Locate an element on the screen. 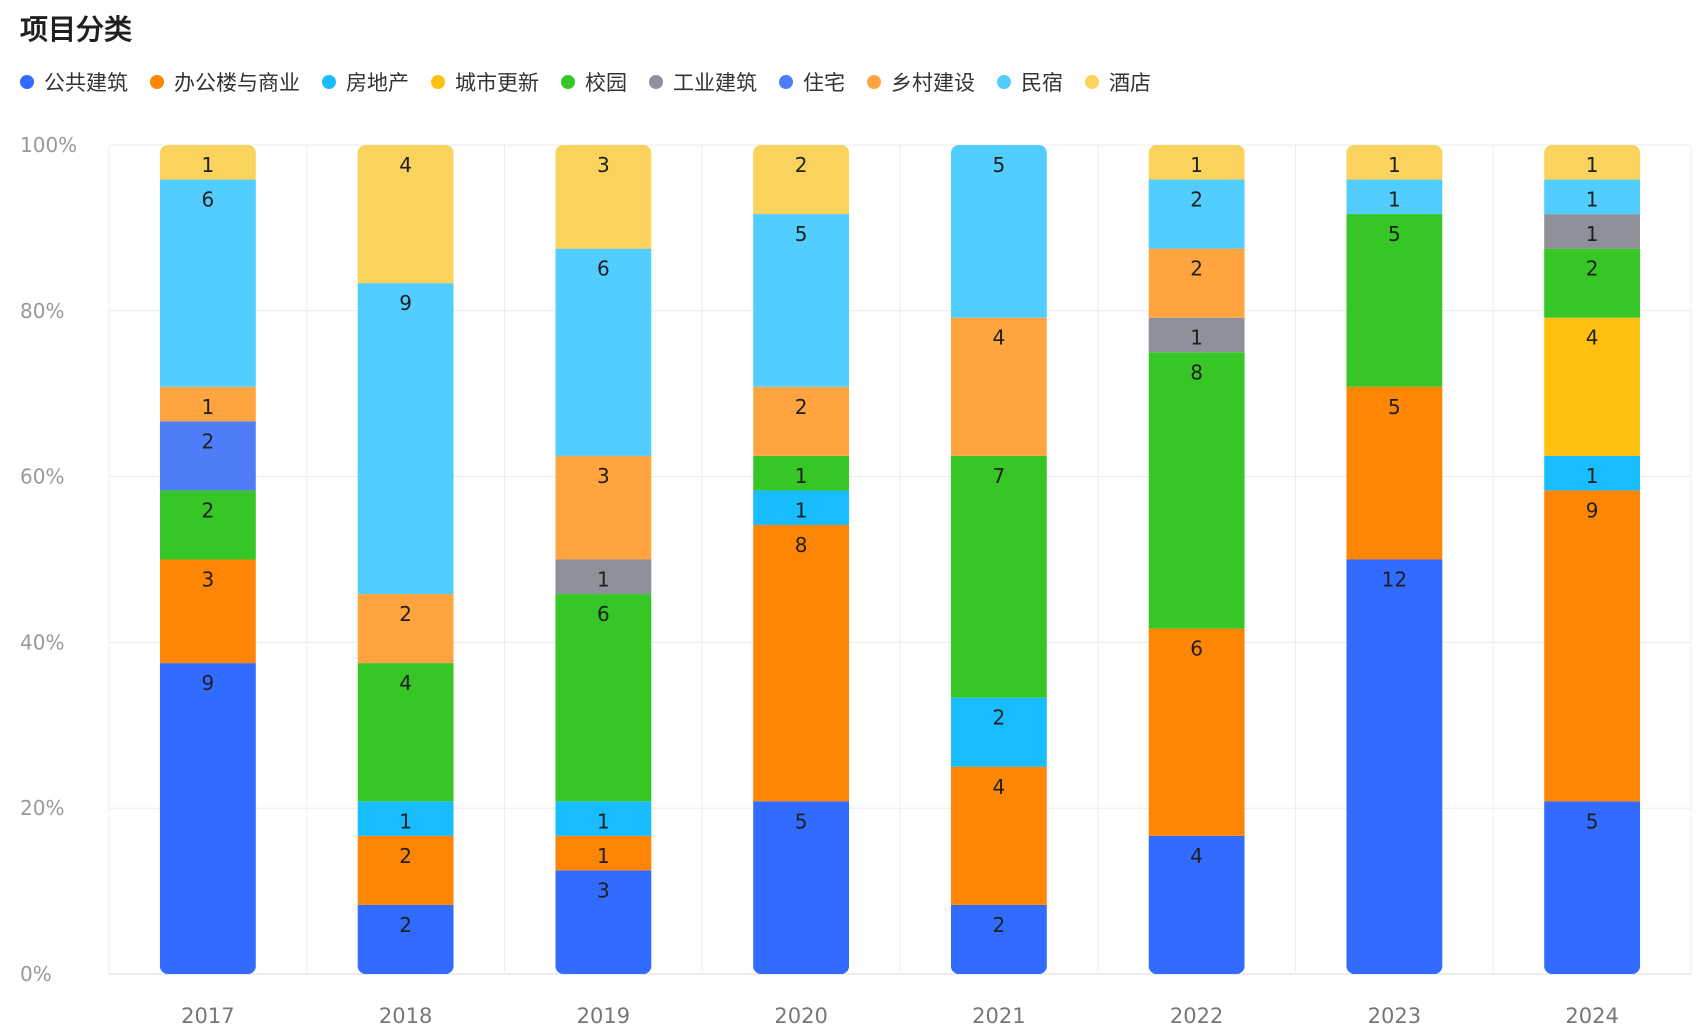 This screenshot has width=1700, height=1024. data-label: 7 is located at coordinates (999, 476).